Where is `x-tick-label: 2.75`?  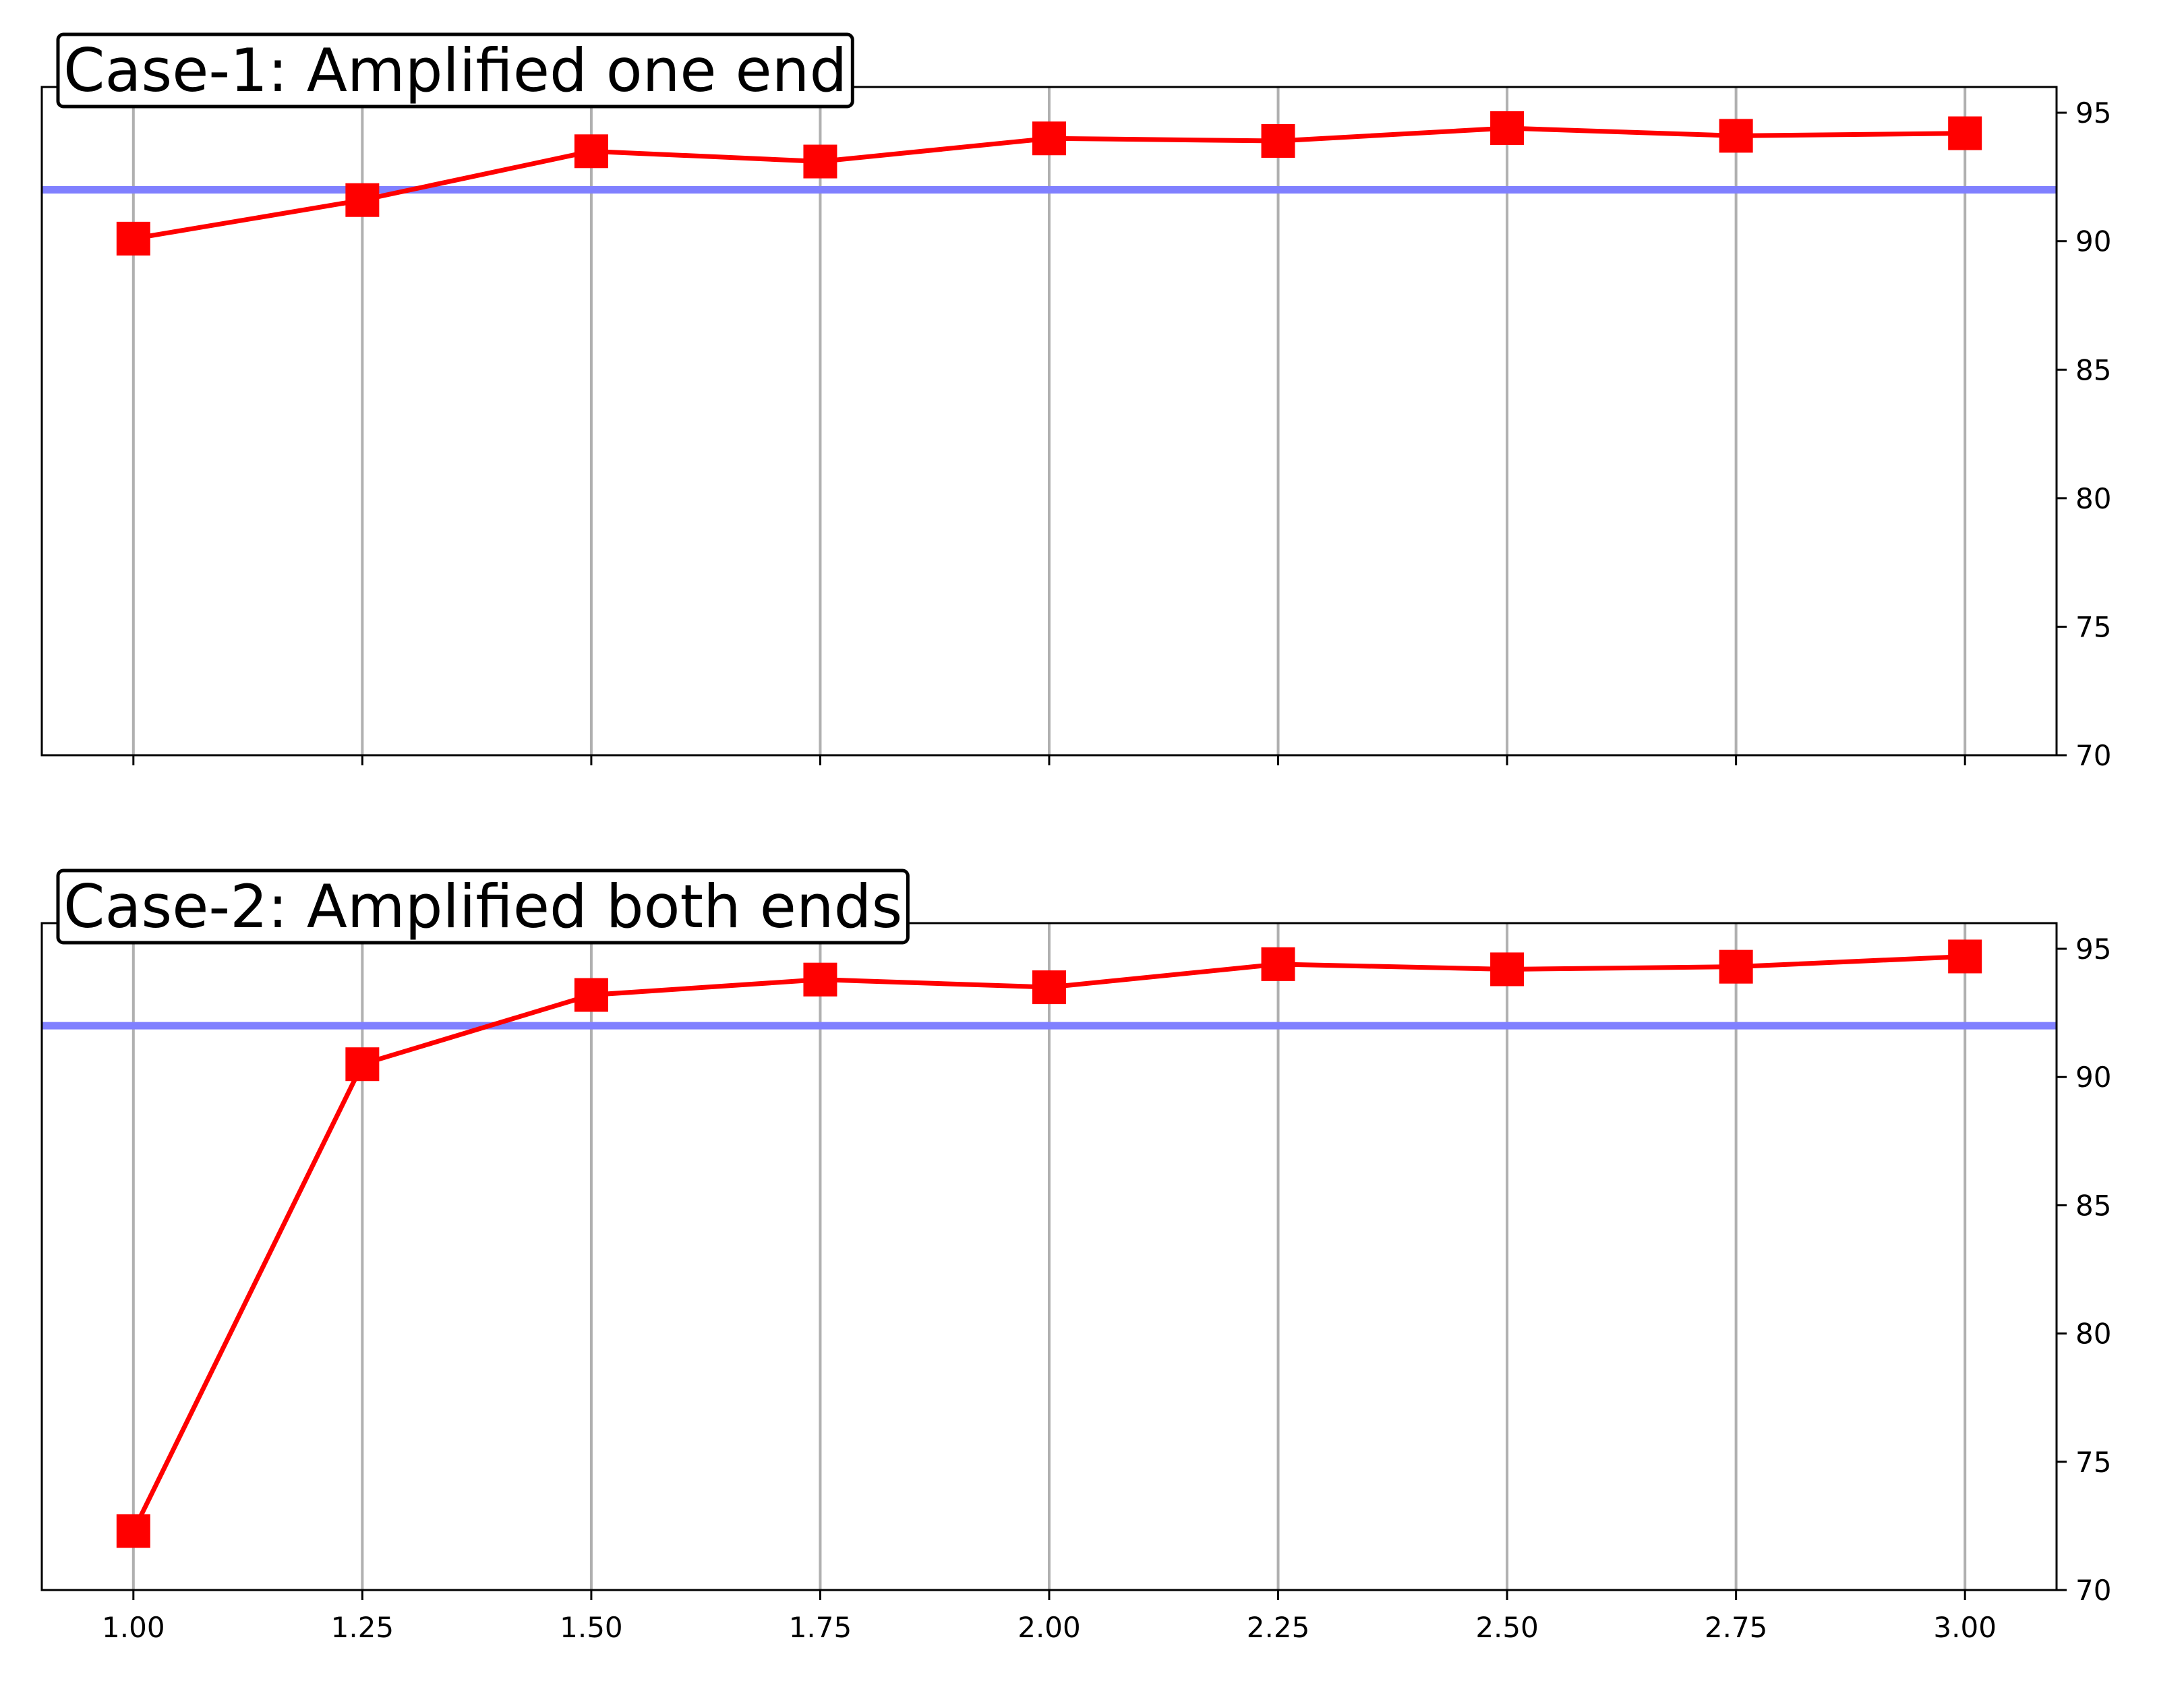
x-tick-label: 2.75 is located at coordinates (1736, 1627).